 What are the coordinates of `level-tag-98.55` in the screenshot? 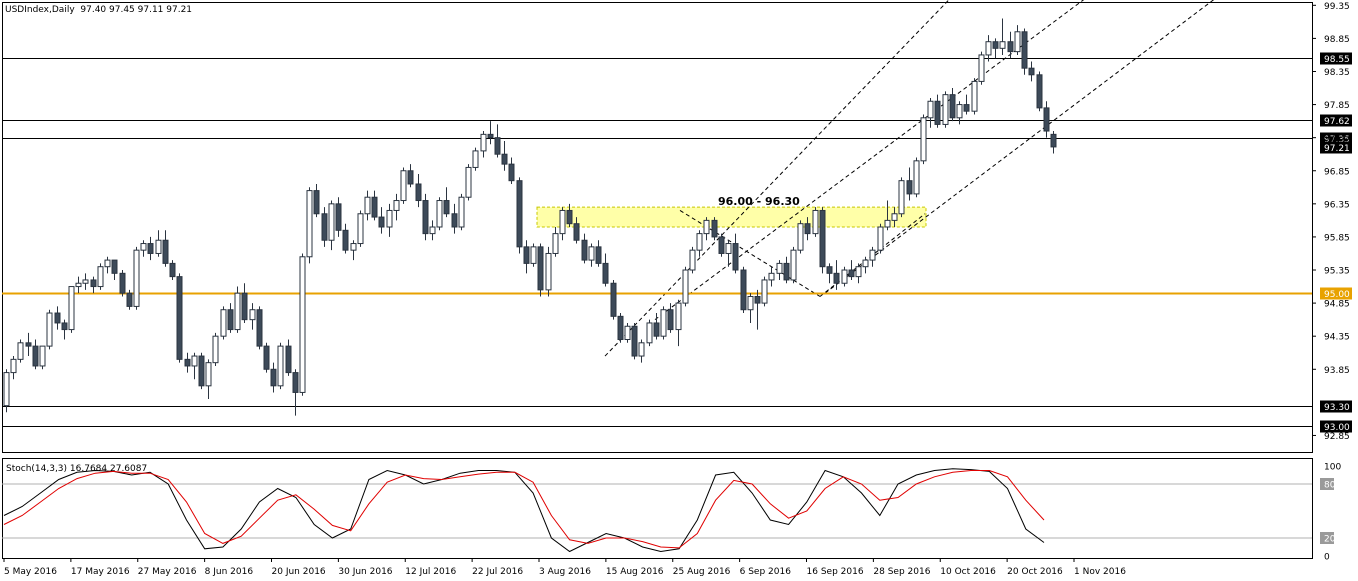 It's located at (1336, 58).